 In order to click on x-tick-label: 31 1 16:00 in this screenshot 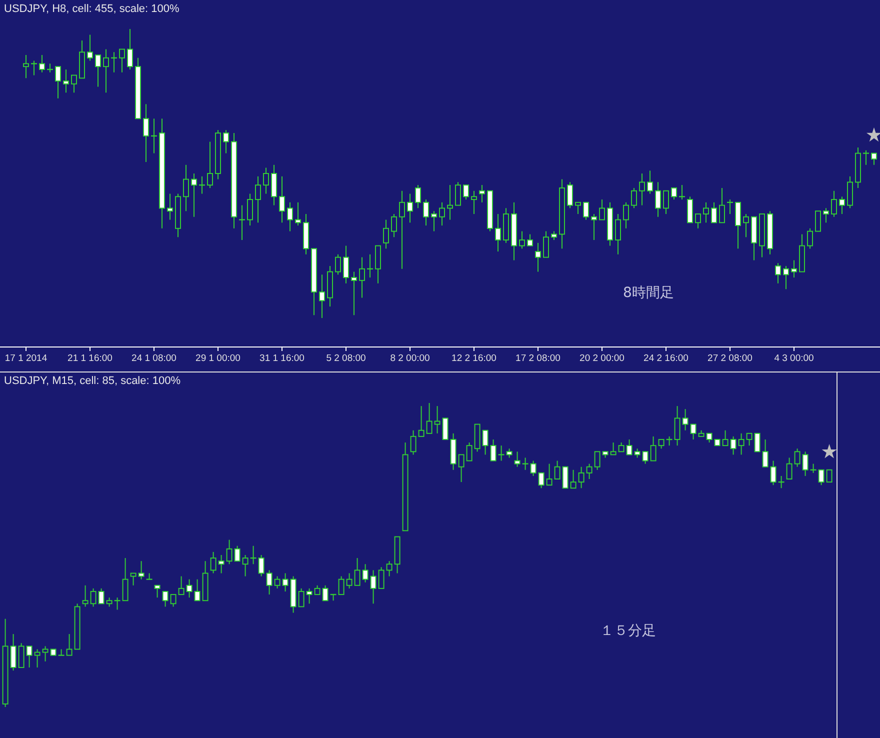, I will do `click(282, 358)`.